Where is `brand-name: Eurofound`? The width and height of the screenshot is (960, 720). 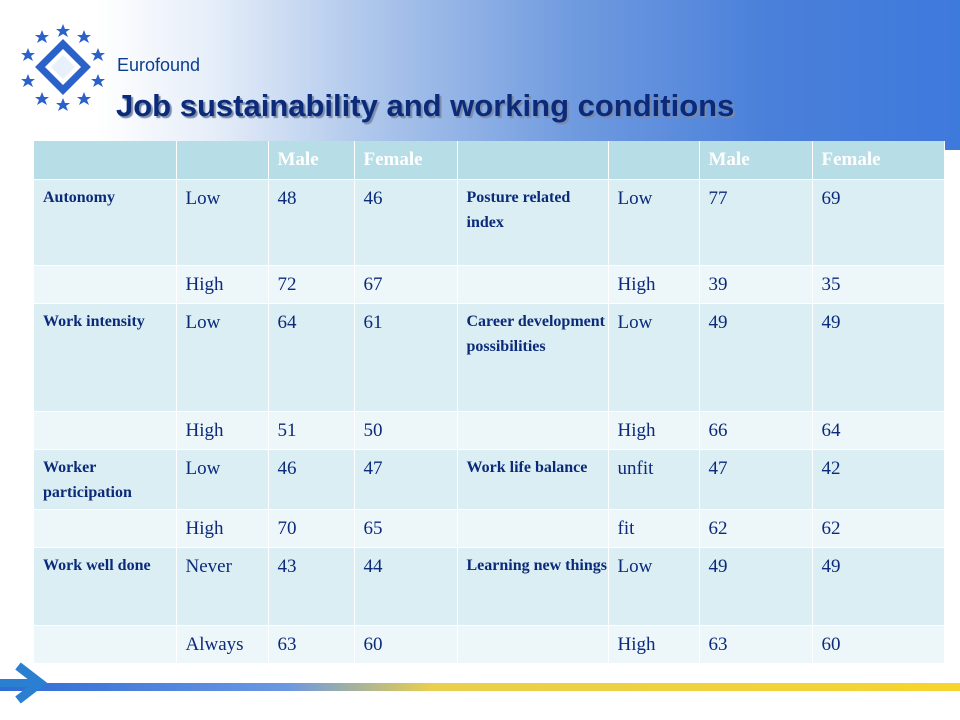
brand-name: Eurofound is located at coordinates (159, 65).